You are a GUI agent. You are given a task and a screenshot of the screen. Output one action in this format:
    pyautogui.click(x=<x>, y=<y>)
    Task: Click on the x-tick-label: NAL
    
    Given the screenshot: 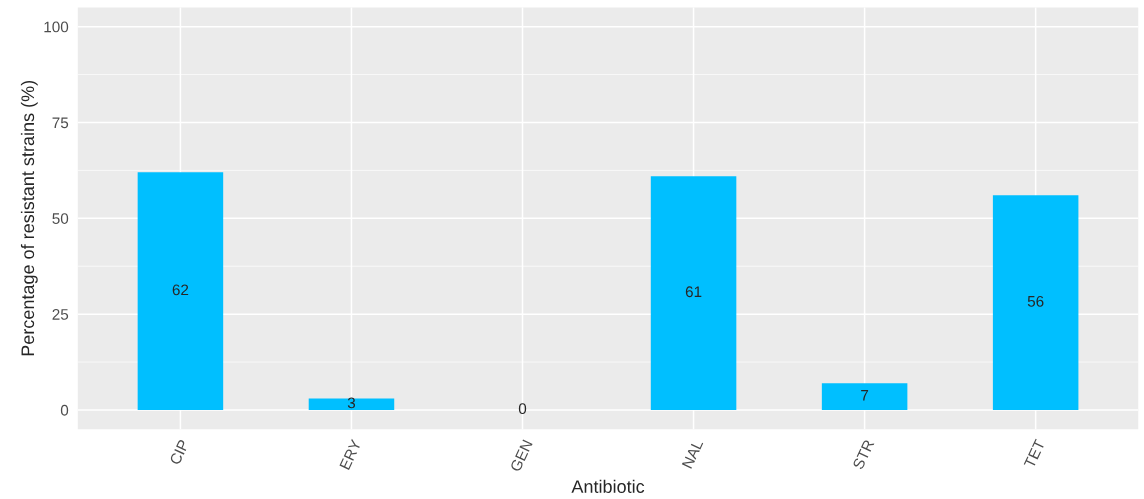 What is the action you would take?
    pyautogui.click(x=692, y=453)
    